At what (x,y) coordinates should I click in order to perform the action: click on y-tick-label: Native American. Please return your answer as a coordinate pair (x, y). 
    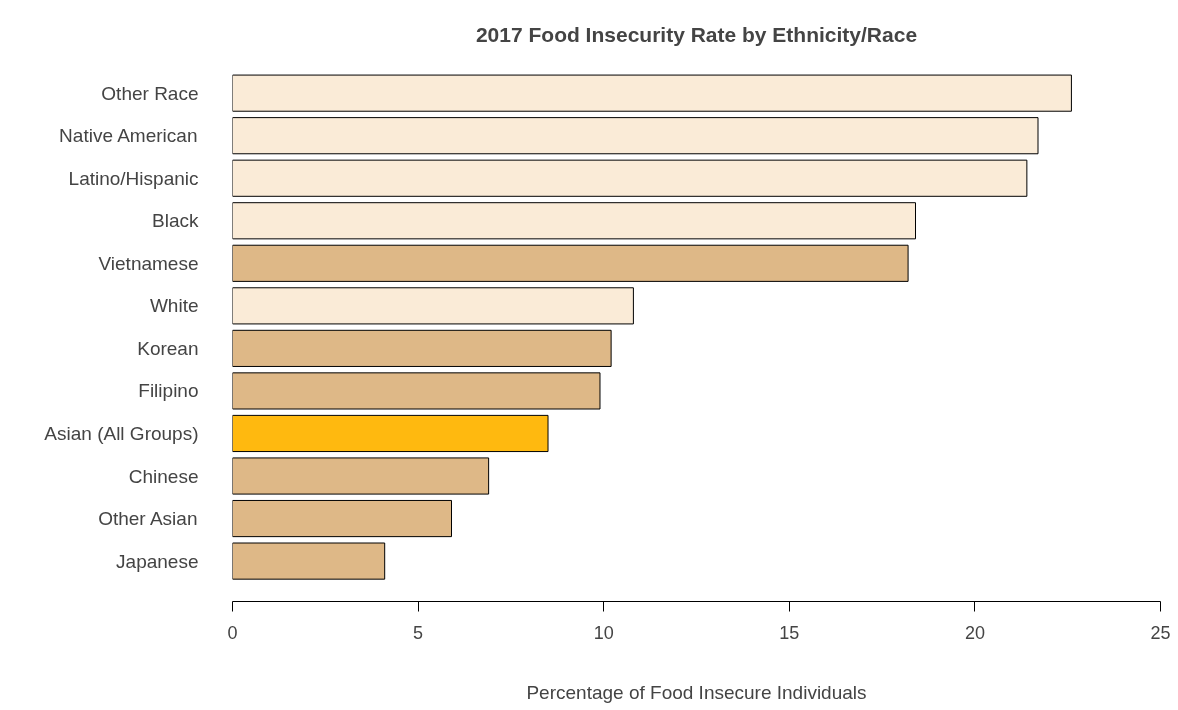
    Looking at the image, I should click on (128, 136).